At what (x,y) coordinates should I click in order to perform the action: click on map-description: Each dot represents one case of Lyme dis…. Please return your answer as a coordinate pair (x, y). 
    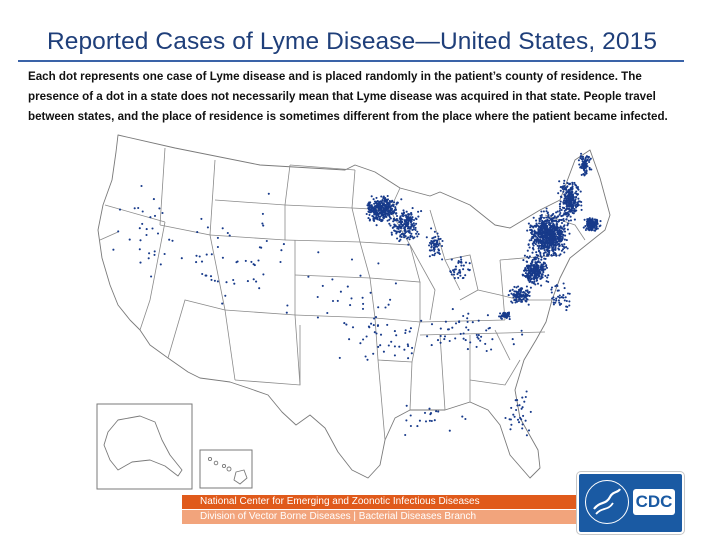
    Looking at the image, I should click on (348, 96).